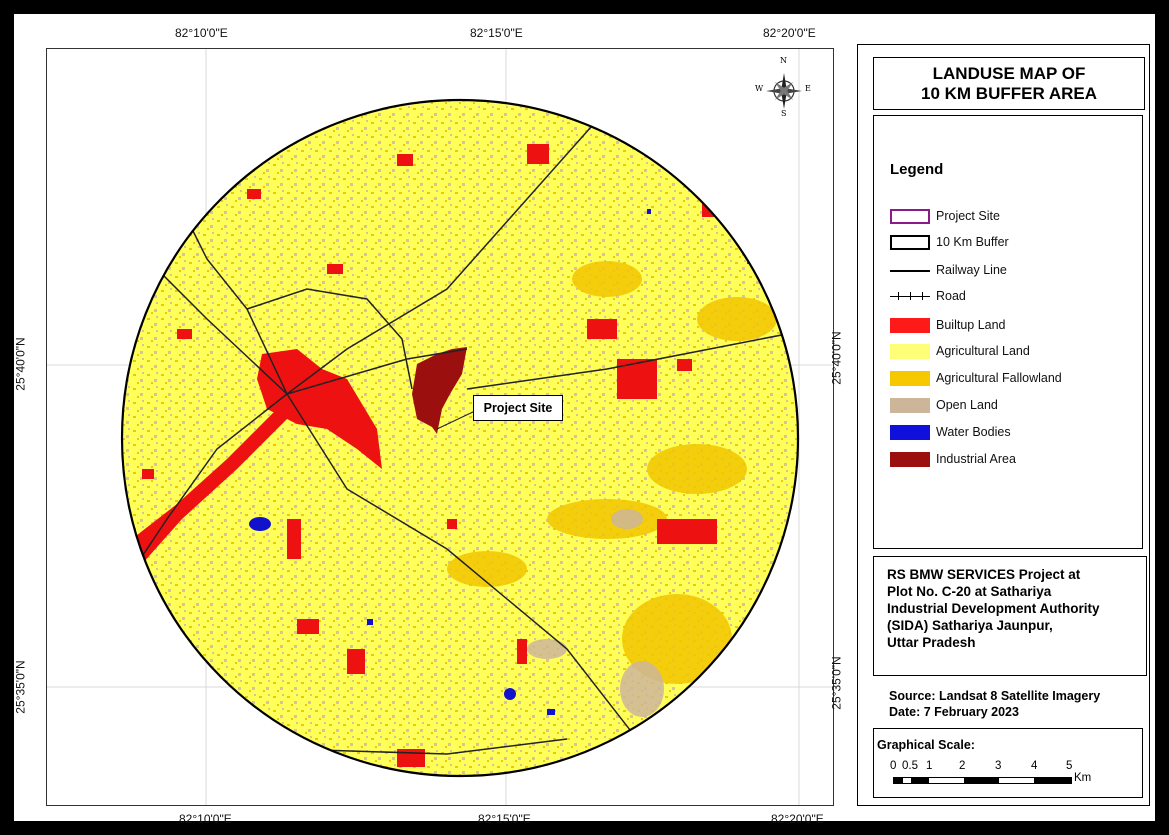 The height and width of the screenshot is (835, 1169). What do you see at coordinates (518, 408) in the screenshot?
I see `project-site-callout: Project Site` at bounding box center [518, 408].